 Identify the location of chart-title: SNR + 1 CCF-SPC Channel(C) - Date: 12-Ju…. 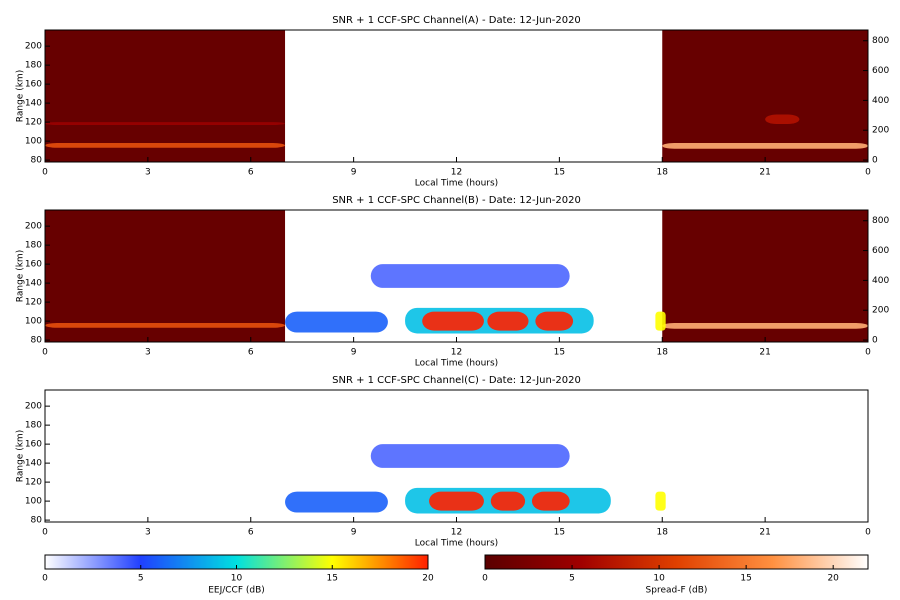
(456, 380).